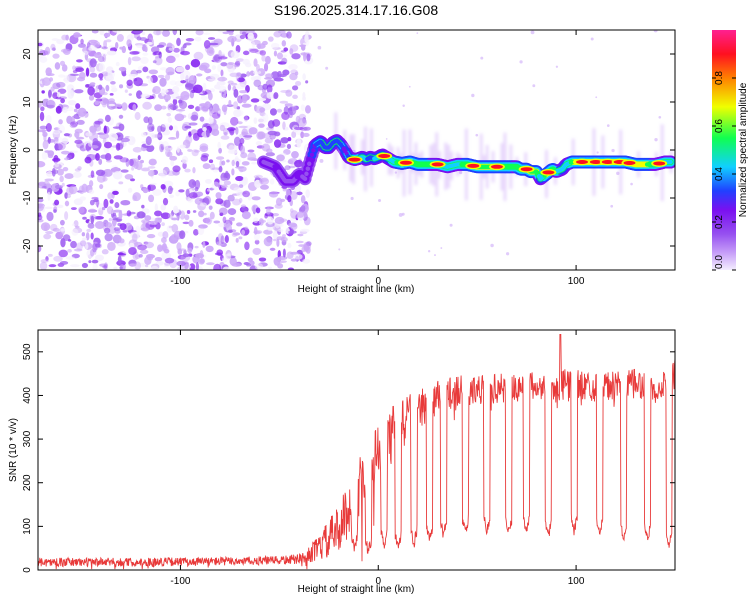  I want to click on hot-spot, so click(548, 172).